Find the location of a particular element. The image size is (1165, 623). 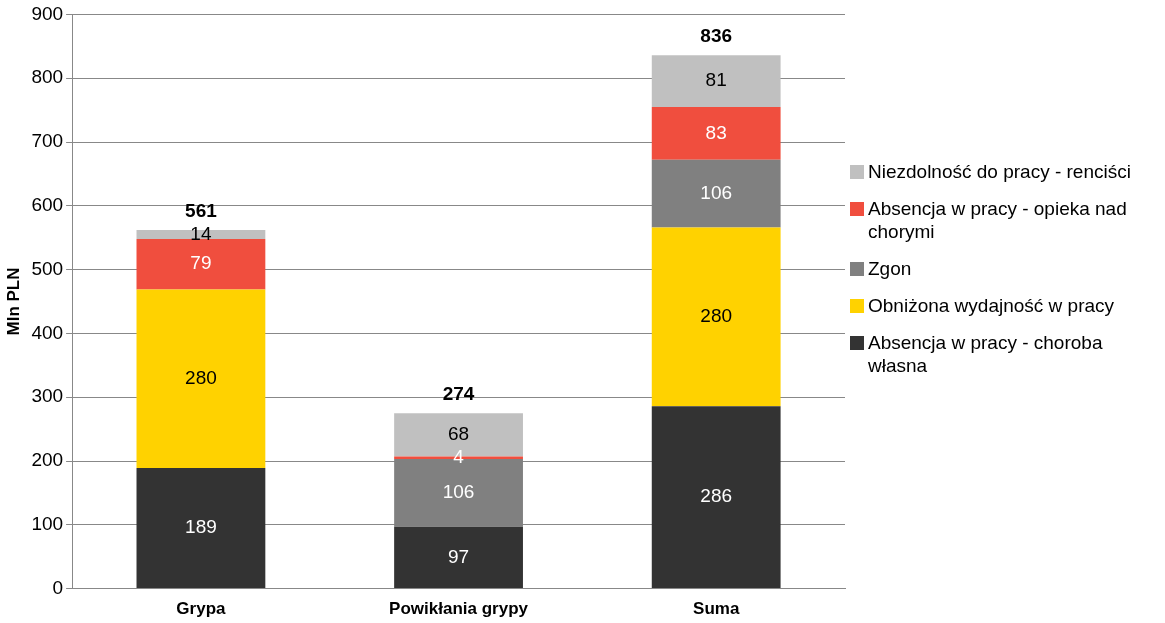

data-label: 83 is located at coordinates (716, 132).